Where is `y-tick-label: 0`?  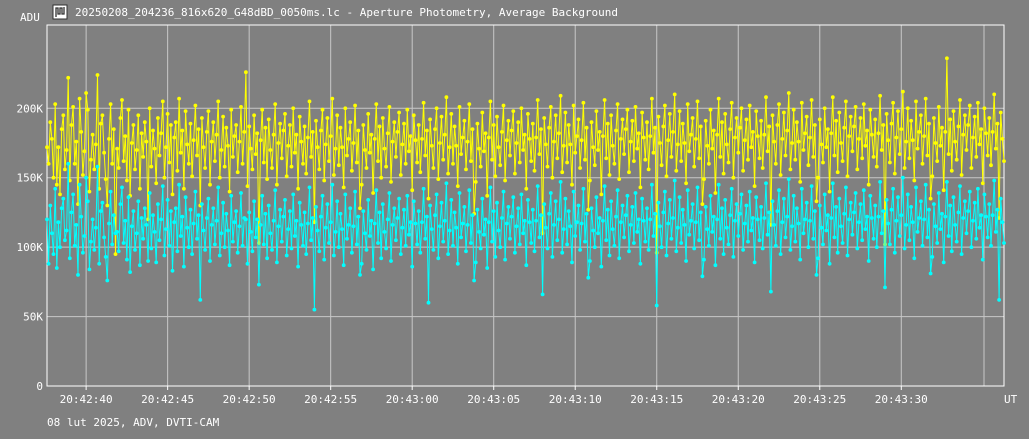 y-tick-label: 0 is located at coordinates (39, 386).